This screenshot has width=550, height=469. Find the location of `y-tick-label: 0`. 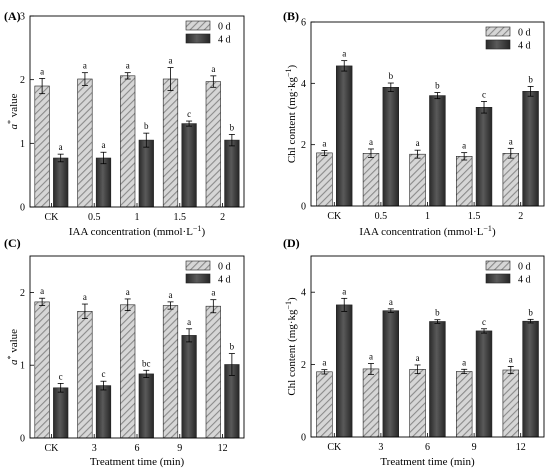

y-tick-label: 0 is located at coordinates (303, 207).